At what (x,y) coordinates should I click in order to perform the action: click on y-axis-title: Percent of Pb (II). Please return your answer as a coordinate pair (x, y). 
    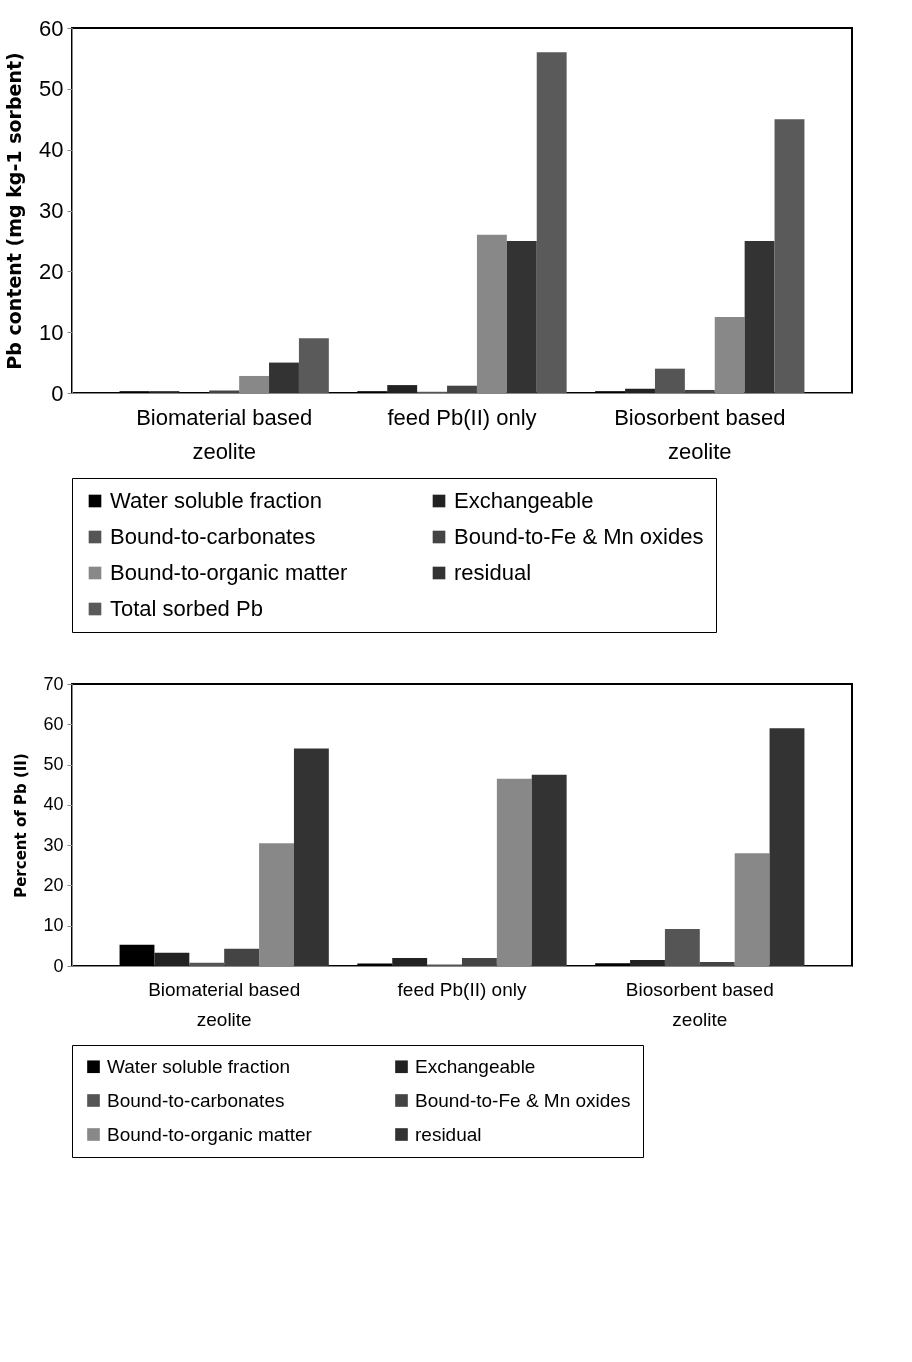
    Looking at the image, I should click on (21, 825).